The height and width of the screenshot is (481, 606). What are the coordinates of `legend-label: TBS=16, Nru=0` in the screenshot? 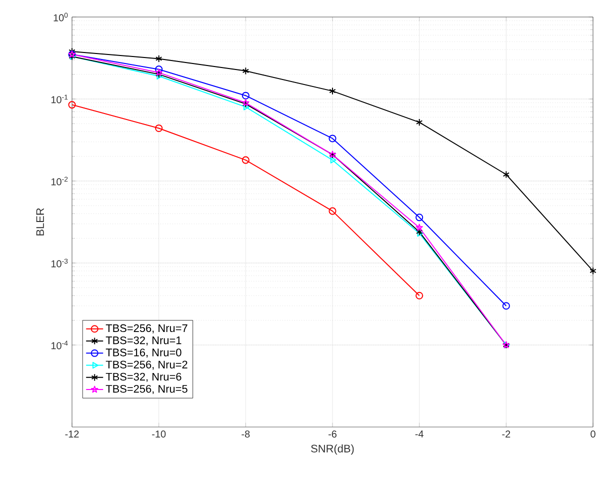 It's located at (144, 353).